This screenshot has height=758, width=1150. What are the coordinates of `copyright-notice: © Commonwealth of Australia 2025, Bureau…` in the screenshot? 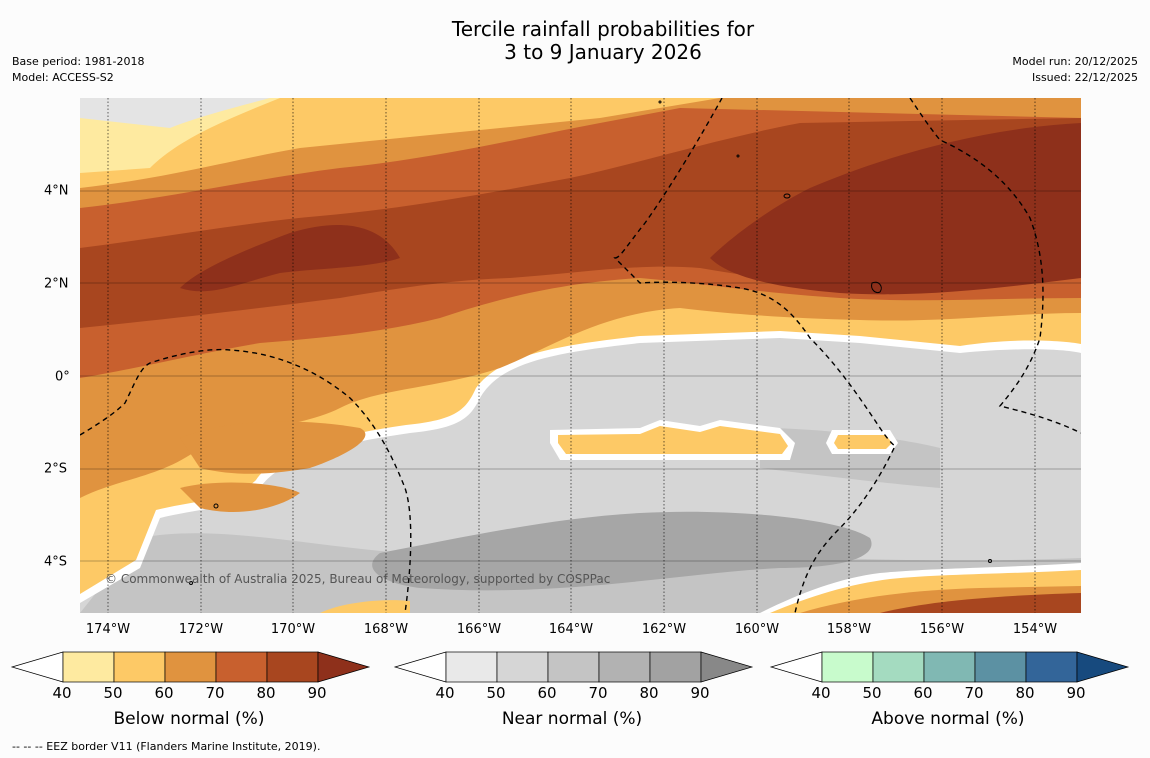 It's located at (357, 579).